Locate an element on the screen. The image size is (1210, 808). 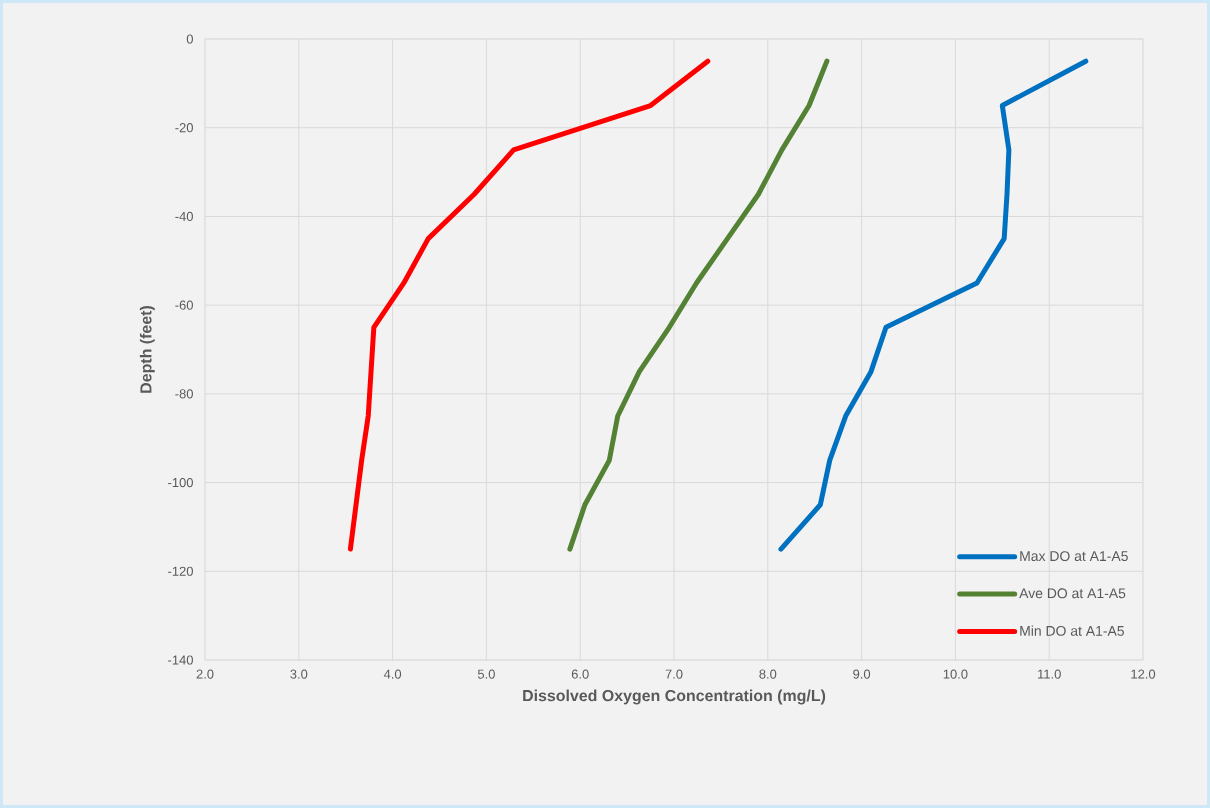
y-tick-label: -100 is located at coordinates (180, 482).